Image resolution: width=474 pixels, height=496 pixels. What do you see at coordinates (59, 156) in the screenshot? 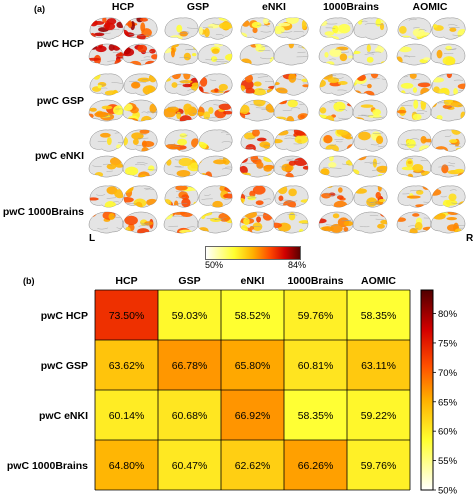
I see `panel-a-row-pwc-enki: pwC eNKI` at bounding box center [59, 156].